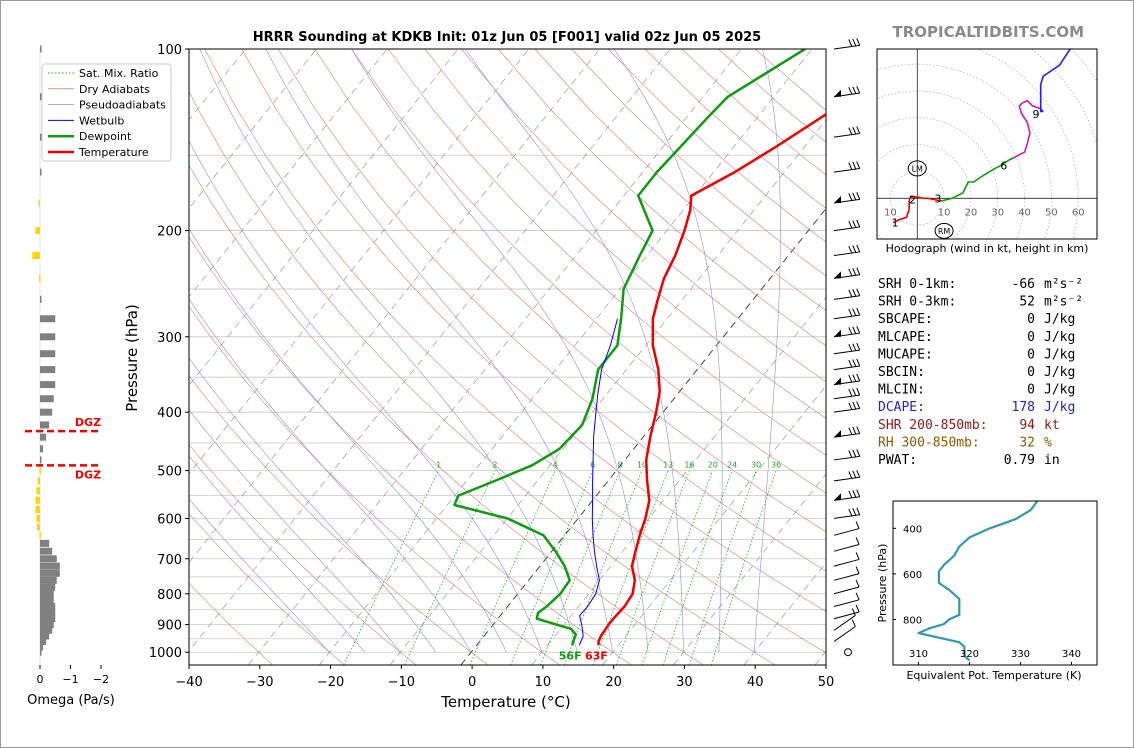 The width and height of the screenshot is (1134, 748). What do you see at coordinates (1059, 319) in the screenshot?
I see `stat-unit: J/kg` at bounding box center [1059, 319].